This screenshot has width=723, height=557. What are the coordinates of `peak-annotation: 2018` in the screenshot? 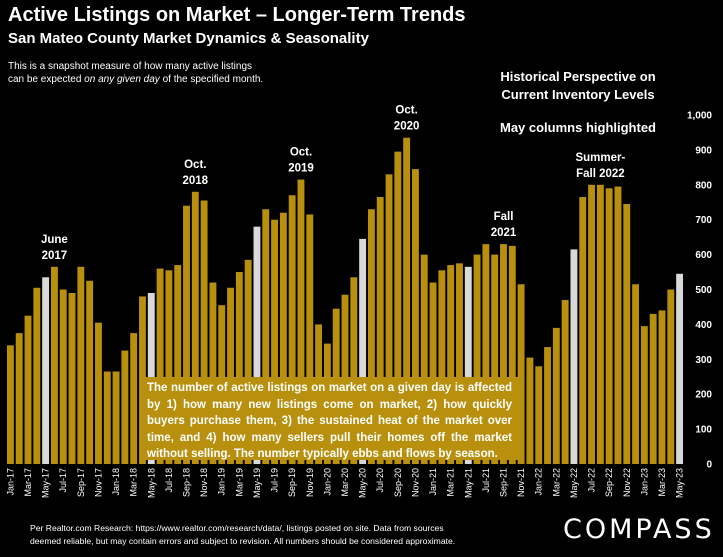 It's located at (196, 181).